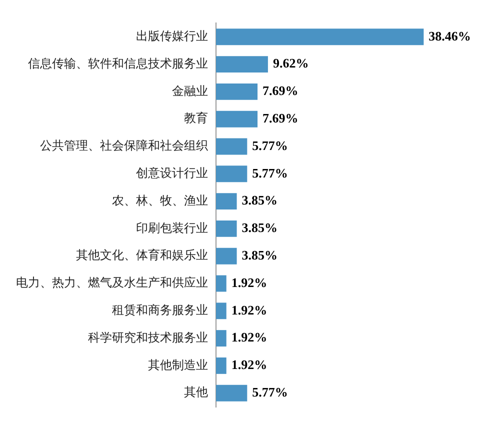 This screenshot has height=430, width=500. I want to click on y-tick-label: 出版传媒行业, so click(172, 36).